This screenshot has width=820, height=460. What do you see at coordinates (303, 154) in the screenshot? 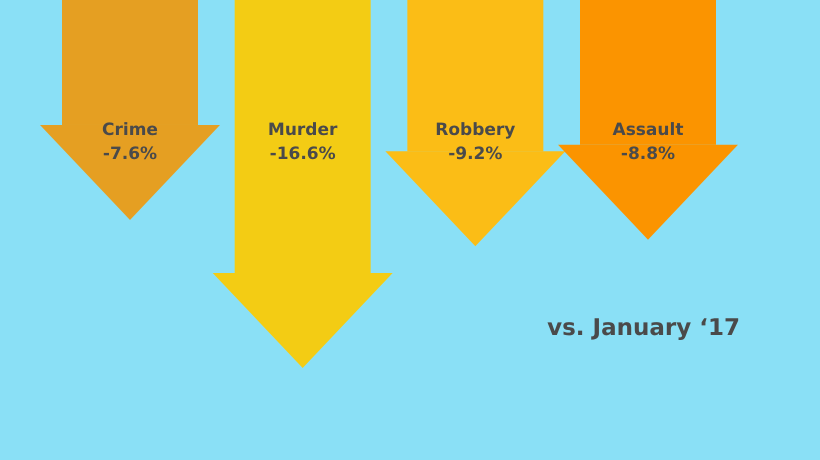
I see `data-label: -16.6%` at bounding box center [303, 154].